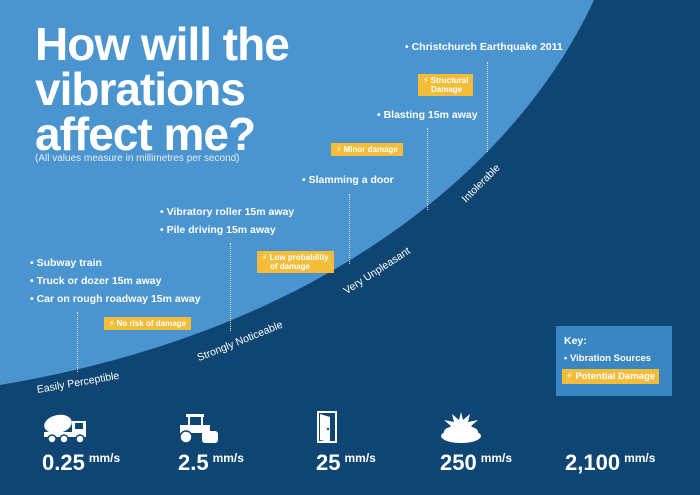 The image size is (700, 495). What do you see at coordinates (211, 462) in the screenshot?
I see `vibration-value: 2.5 mm/s` at bounding box center [211, 462].